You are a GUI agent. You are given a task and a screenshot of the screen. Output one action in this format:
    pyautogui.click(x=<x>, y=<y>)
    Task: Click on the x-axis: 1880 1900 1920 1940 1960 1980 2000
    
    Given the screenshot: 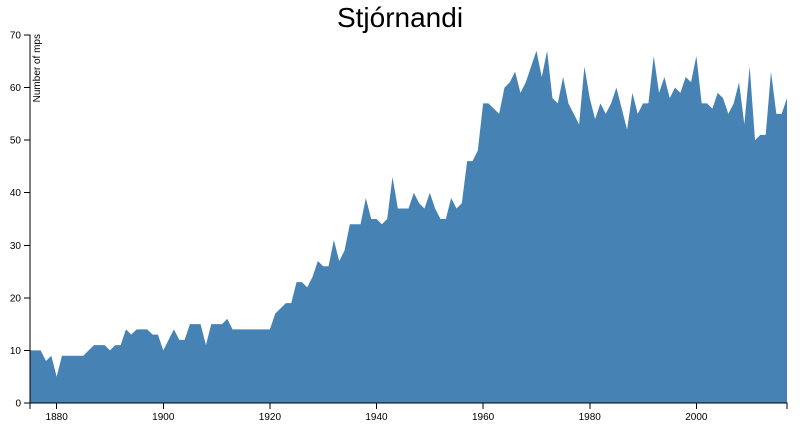 What is the action you would take?
    pyautogui.click(x=408, y=412)
    